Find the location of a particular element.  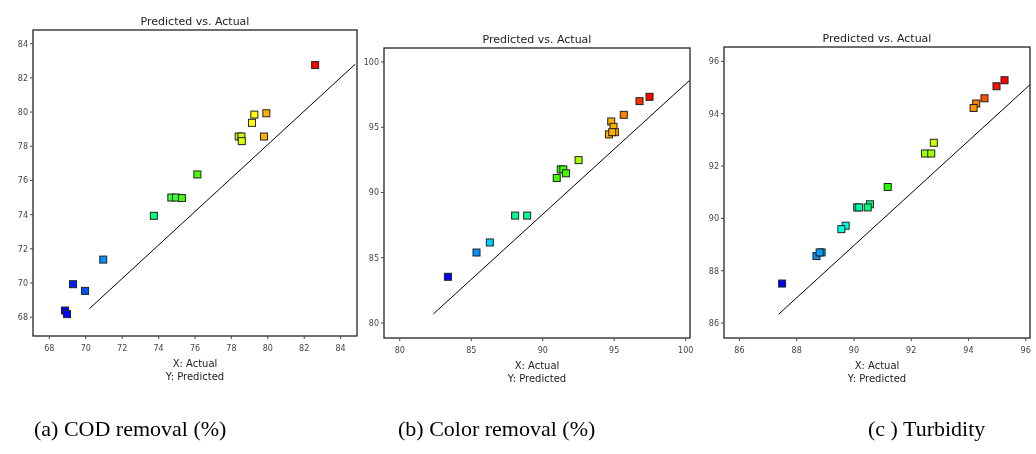

x-tick-label: 95 is located at coordinates (614, 350).